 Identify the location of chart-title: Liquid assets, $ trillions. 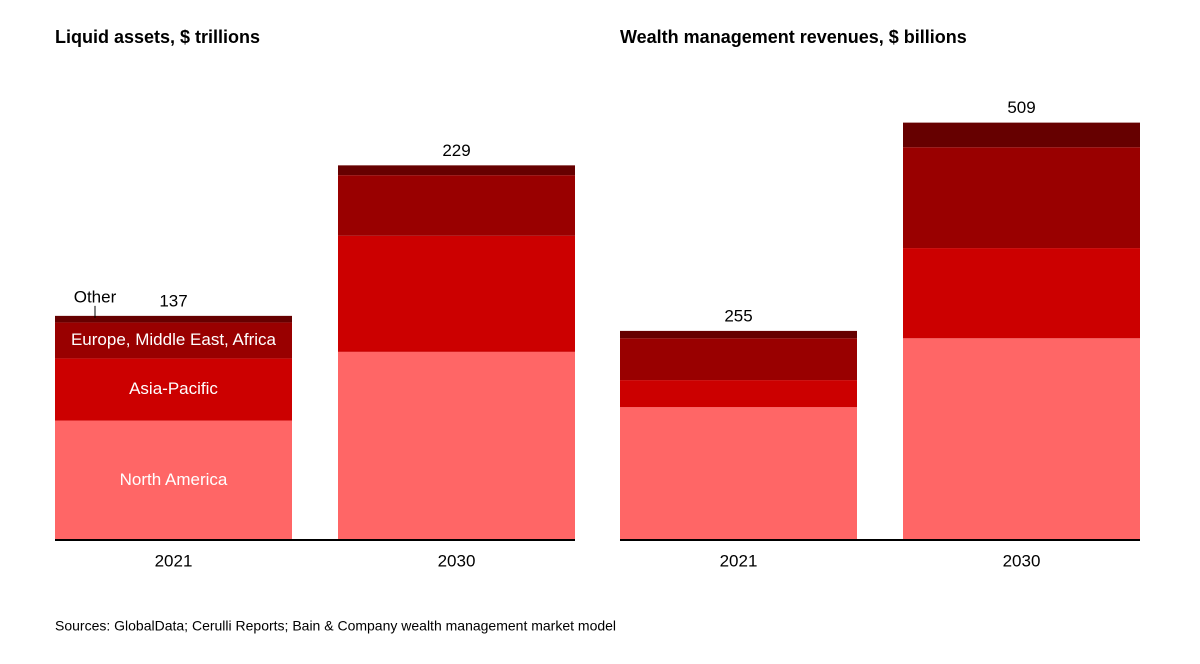
(157, 37).